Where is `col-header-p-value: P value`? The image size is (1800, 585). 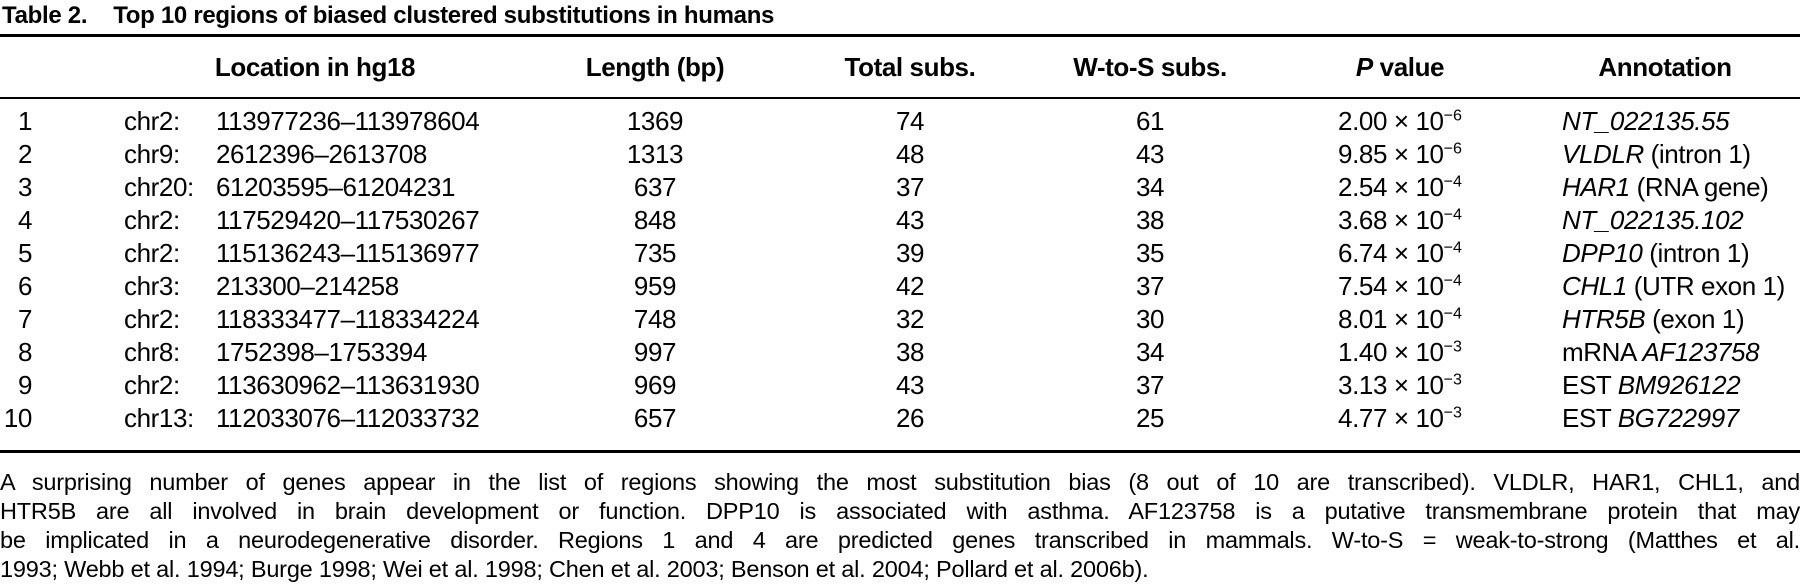
col-header-p-value: P value is located at coordinates (1400, 68).